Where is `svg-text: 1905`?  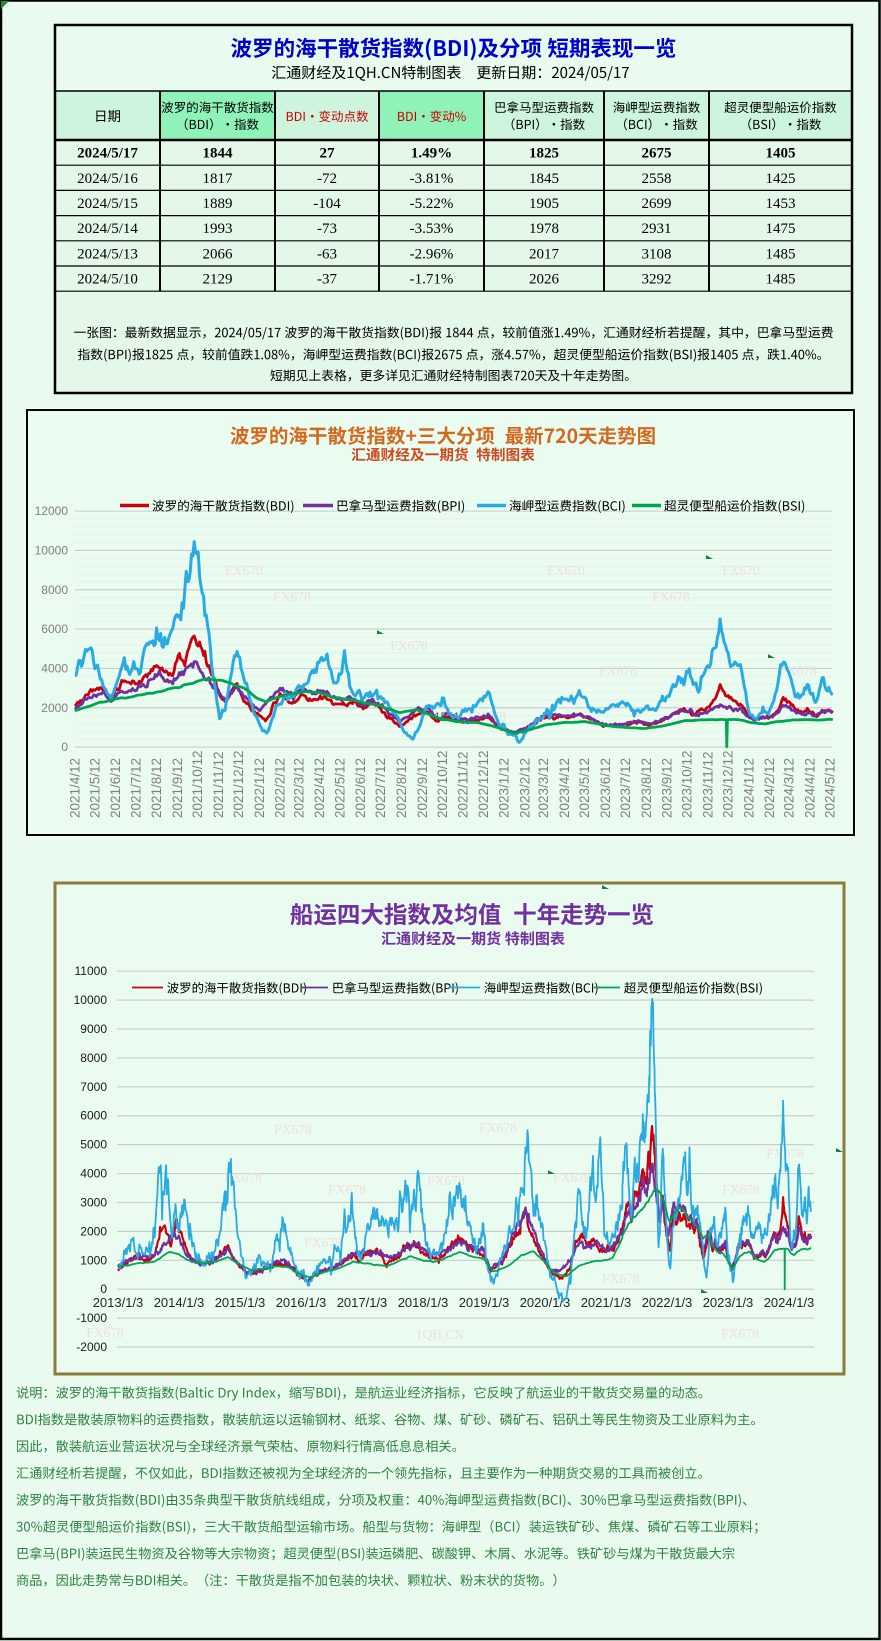
svg-text: 1905 is located at coordinates (544, 204).